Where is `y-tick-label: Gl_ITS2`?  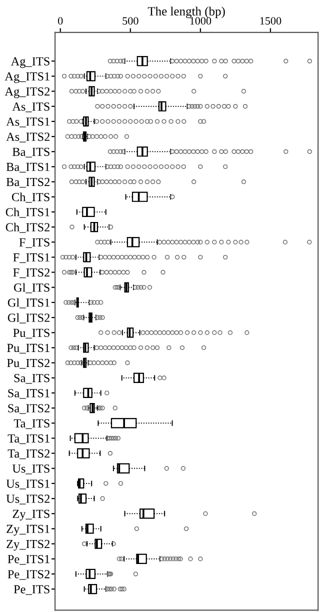
y-tick-label: Gl_ITS2 is located at coordinates (29, 318).